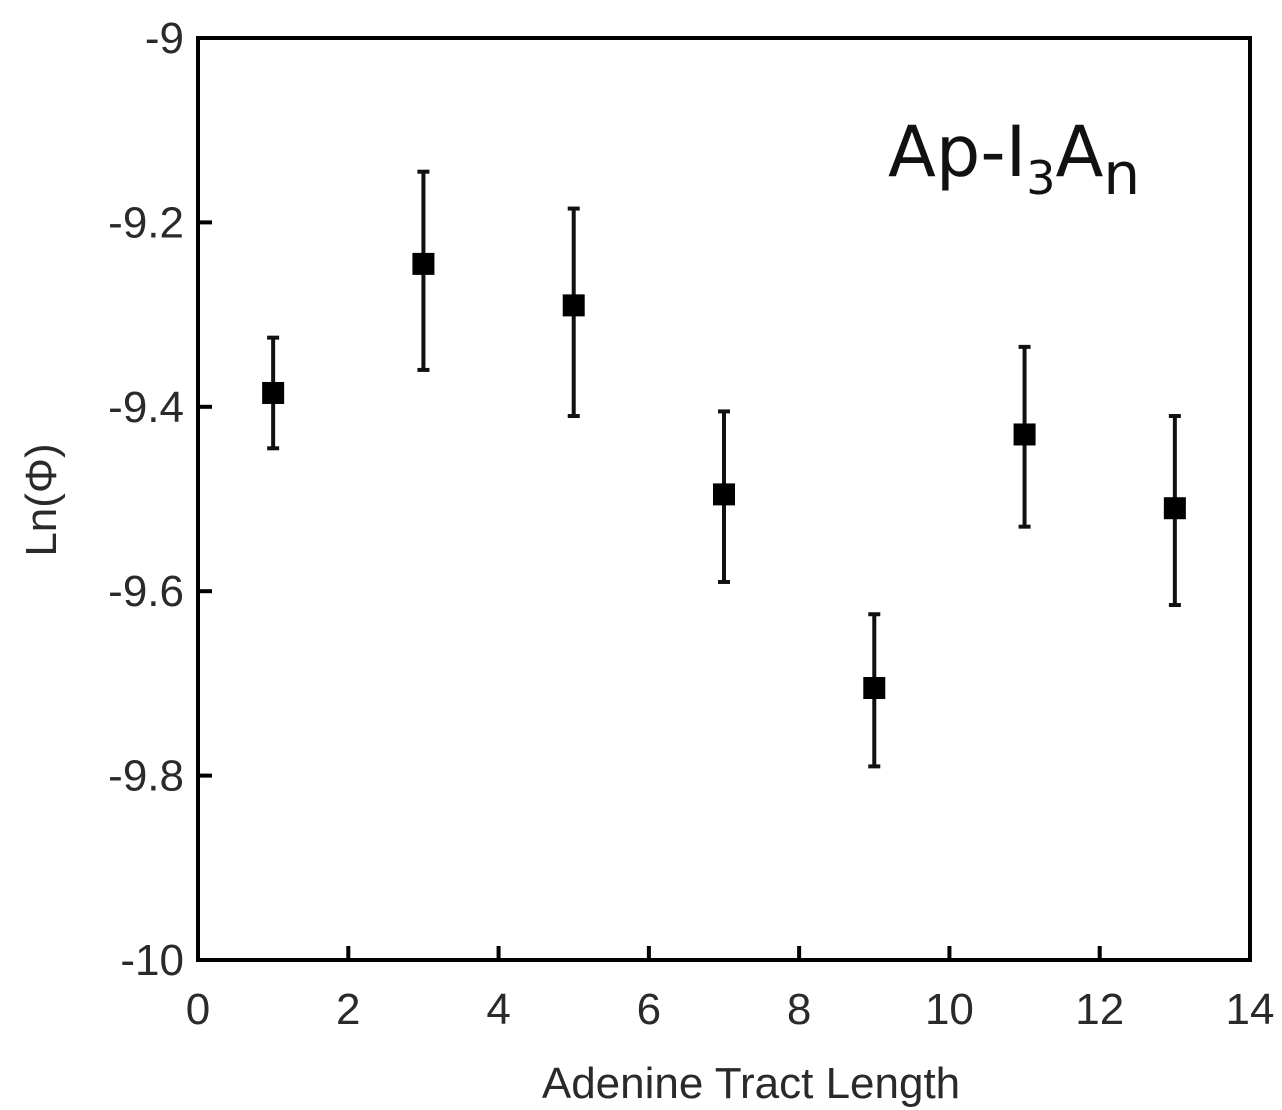 This screenshot has height=1110, width=1282. What do you see at coordinates (198, 1009) in the screenshot?
I see `x-tick-label: 0` at bounding box center [198, 1009].